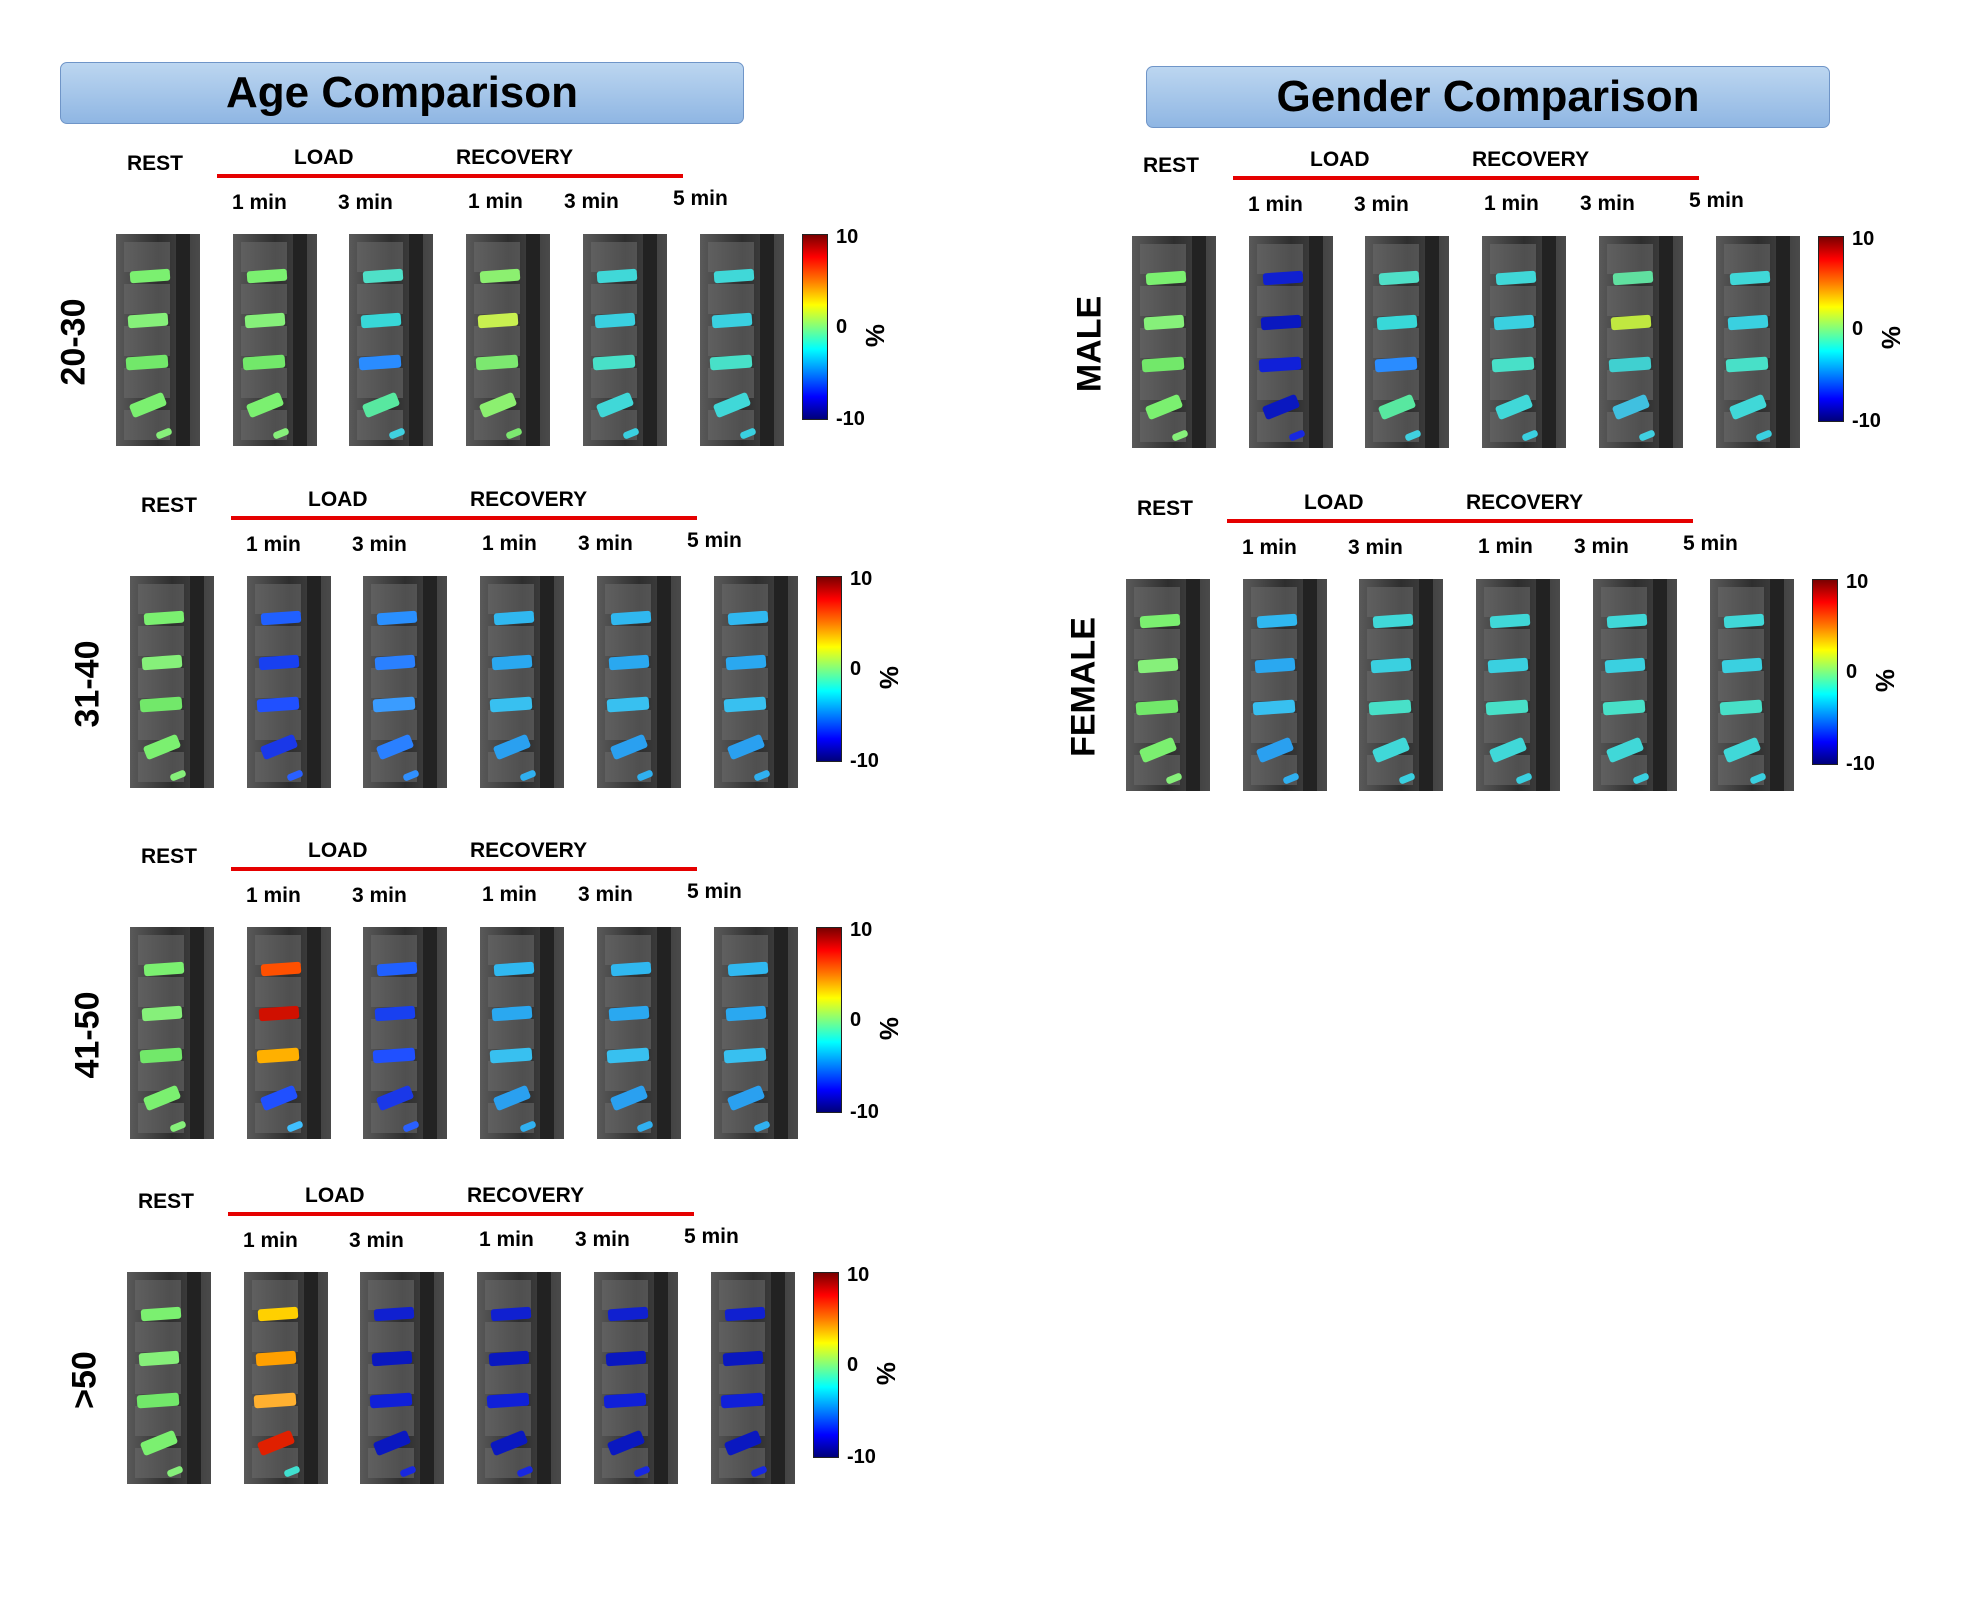 The image size is (1966, 1607). What do you see at coordinates (376, 1240) in the screenshot?
I see `age_rows-3-load-3min: 3 min` at bounding box center [376, 1240].